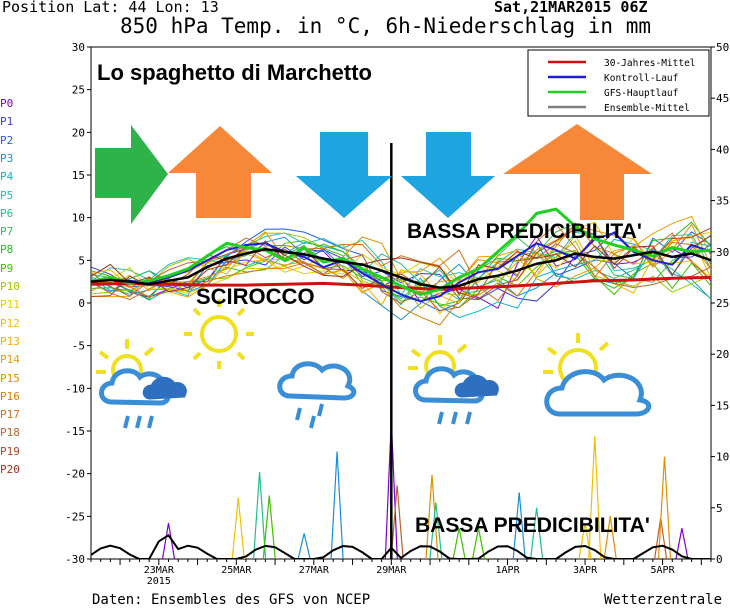  I want to click on sun-cloud-rain-icon, so click(141, 384).